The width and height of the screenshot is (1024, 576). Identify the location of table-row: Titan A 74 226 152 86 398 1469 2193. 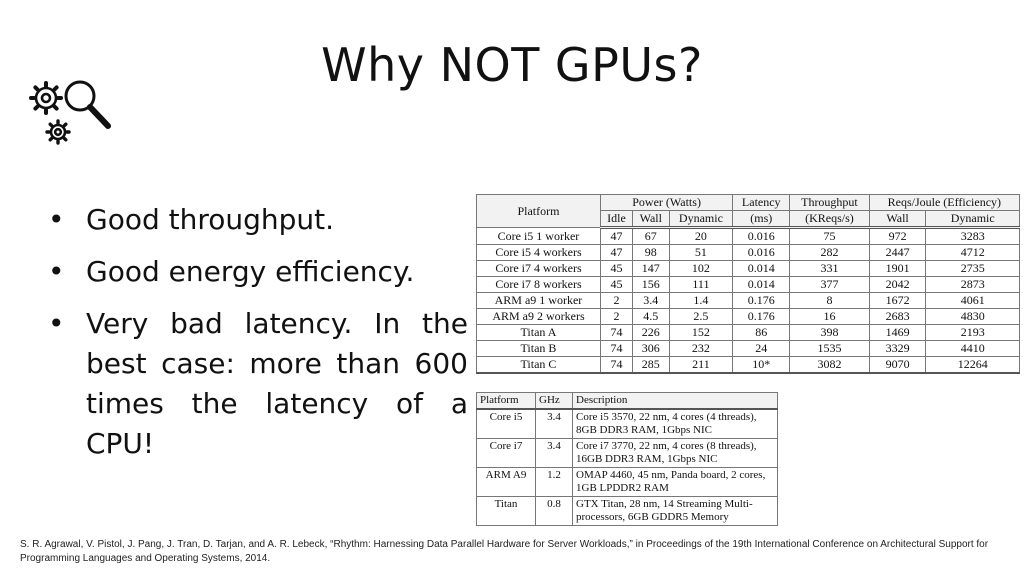
(748, 332).